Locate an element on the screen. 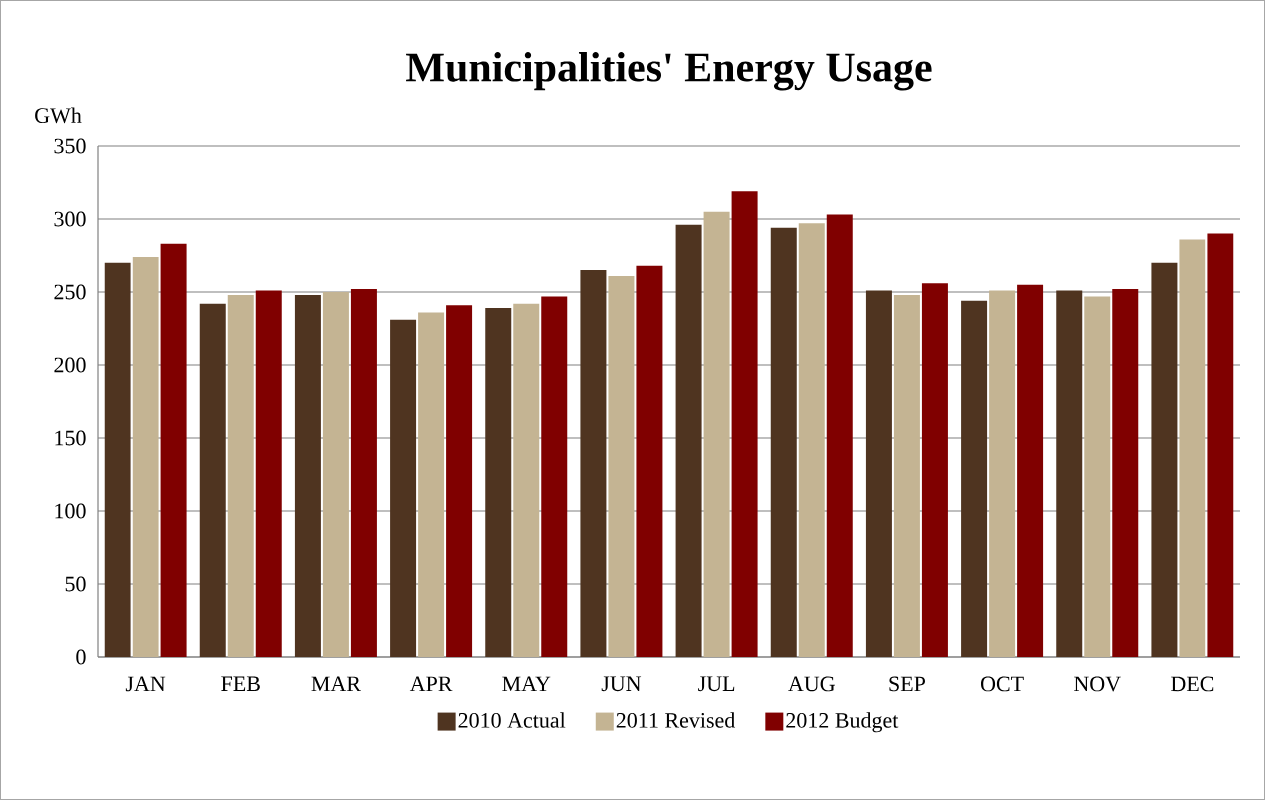 This screenshot has height=800, width=1265. x-tick-label: FEB is located at coordinates (240, 683).